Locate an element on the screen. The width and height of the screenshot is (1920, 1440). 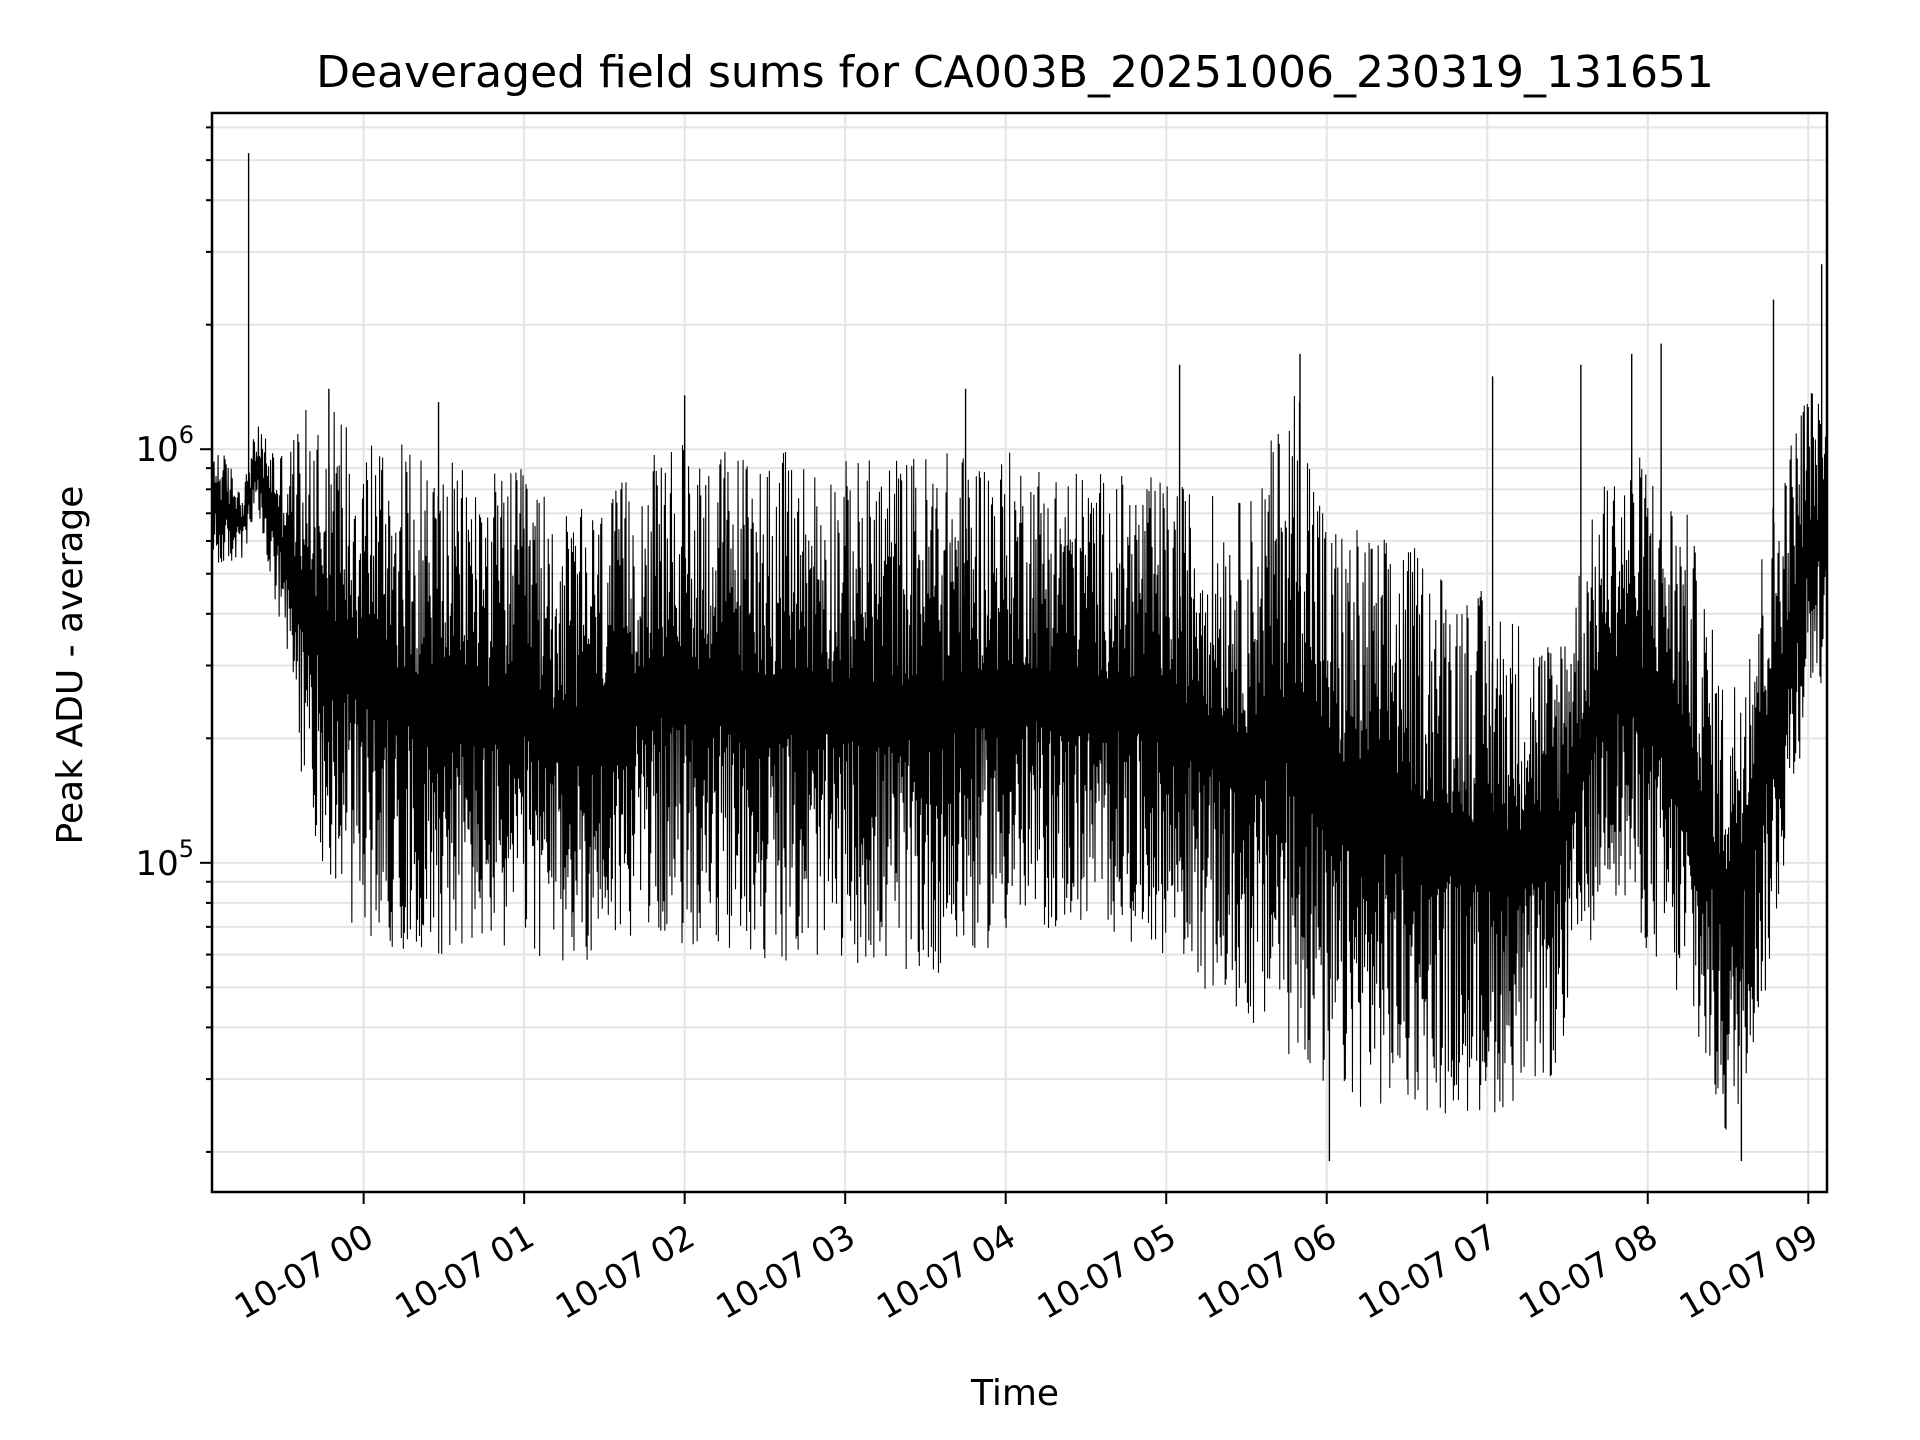
y-tick-label: 10⁶ is located at coordinates (164, 445).